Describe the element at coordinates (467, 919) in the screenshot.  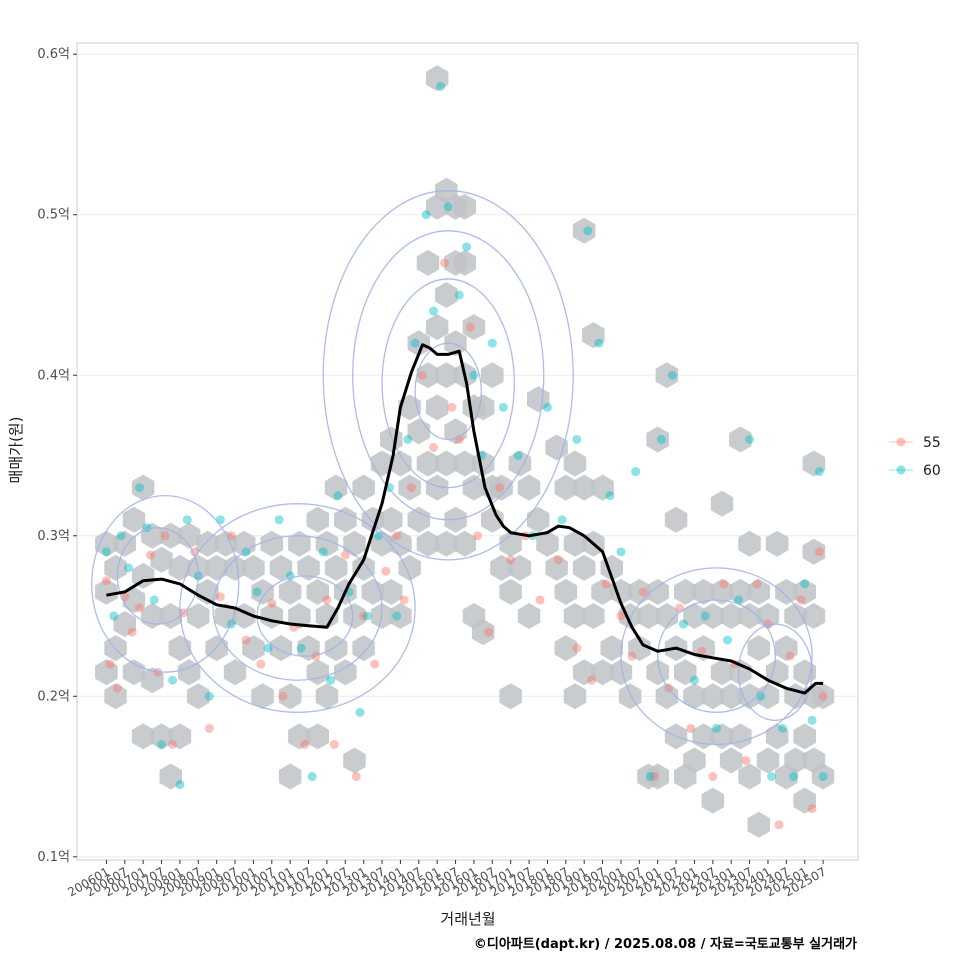
I see `x-axis-title: 거래년월` at that location.